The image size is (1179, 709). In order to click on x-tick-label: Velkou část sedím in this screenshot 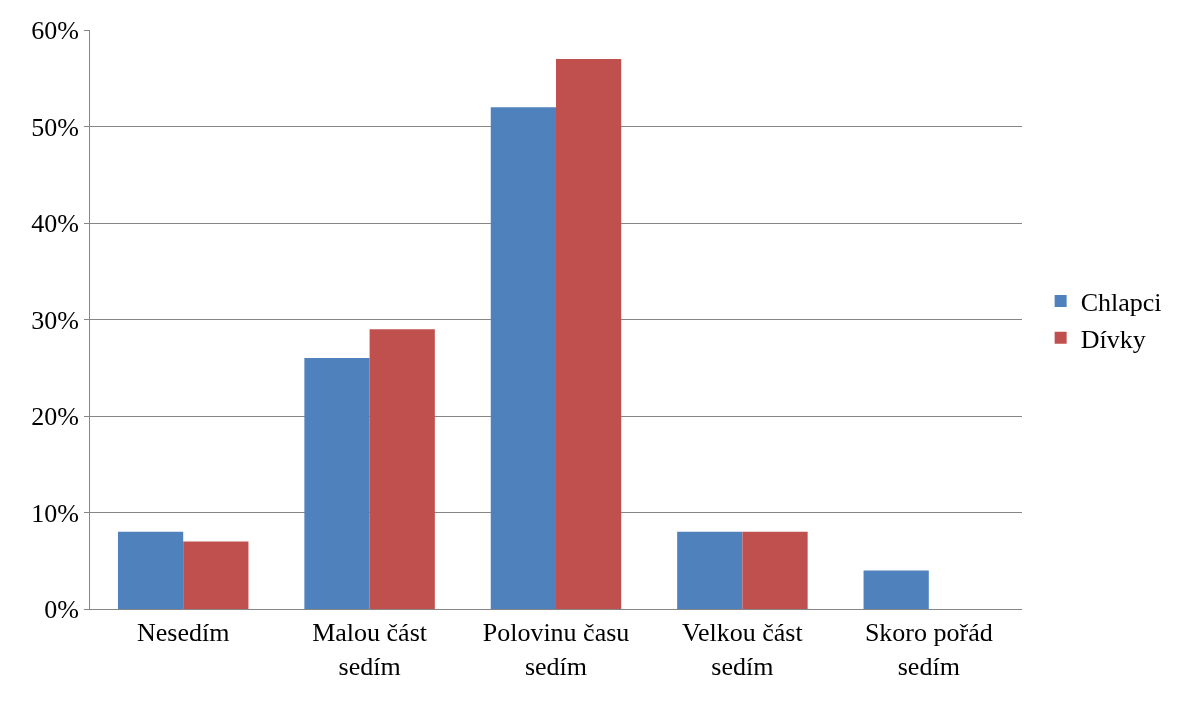, I will do `click(743, 649)`.